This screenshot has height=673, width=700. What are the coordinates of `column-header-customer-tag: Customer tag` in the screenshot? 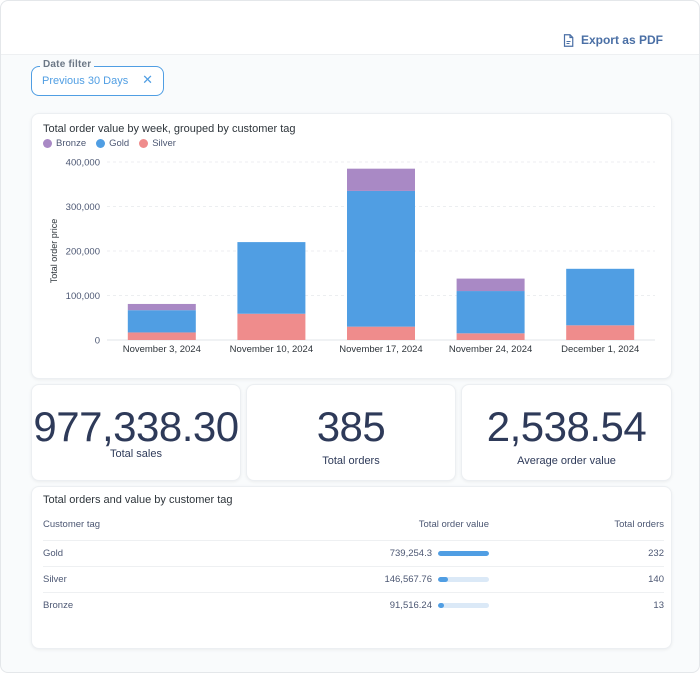 It's located at (72, 524).